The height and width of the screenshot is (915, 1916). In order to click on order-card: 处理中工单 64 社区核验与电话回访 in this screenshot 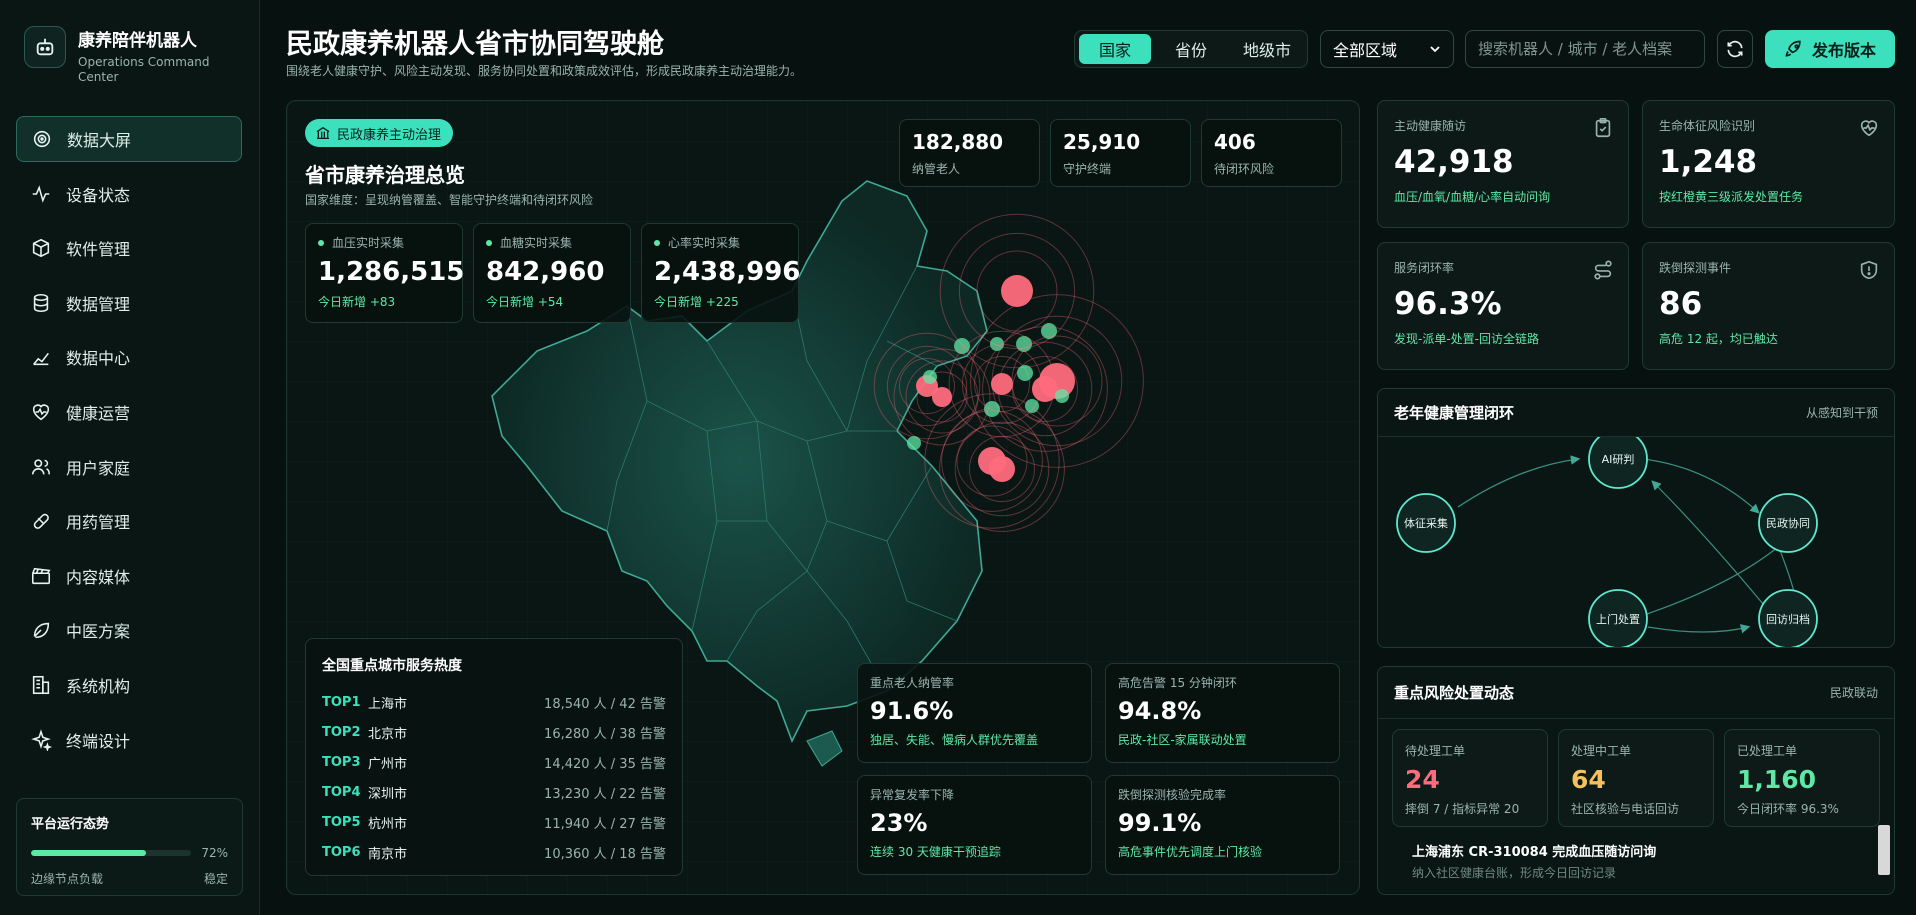, I will do `click(1636, 778)`.